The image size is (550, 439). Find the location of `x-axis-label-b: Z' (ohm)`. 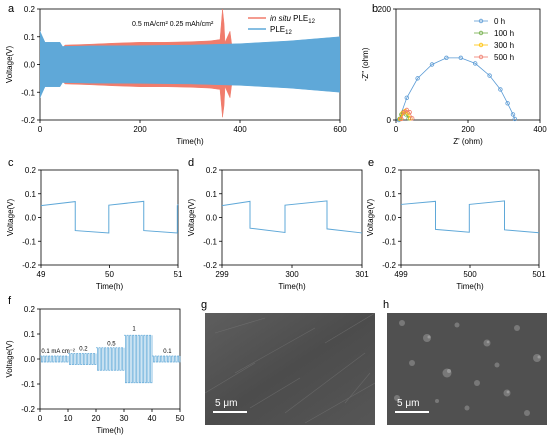

x-axis-label-b: Z' (ohm) is located at coordinates (468, 141).